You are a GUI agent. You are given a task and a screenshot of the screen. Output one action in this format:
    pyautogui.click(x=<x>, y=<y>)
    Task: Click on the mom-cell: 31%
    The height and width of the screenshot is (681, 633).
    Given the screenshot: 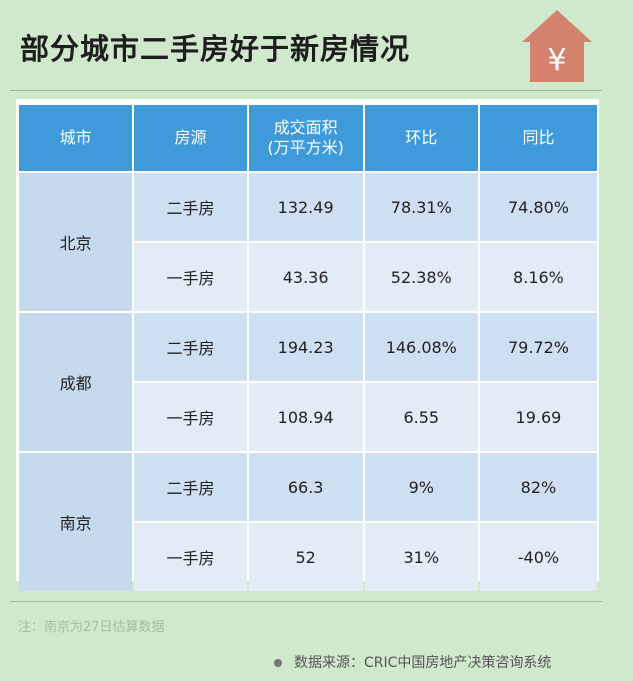 What is the action you would take?
    pyautogui.click(x=421, y=557)
    